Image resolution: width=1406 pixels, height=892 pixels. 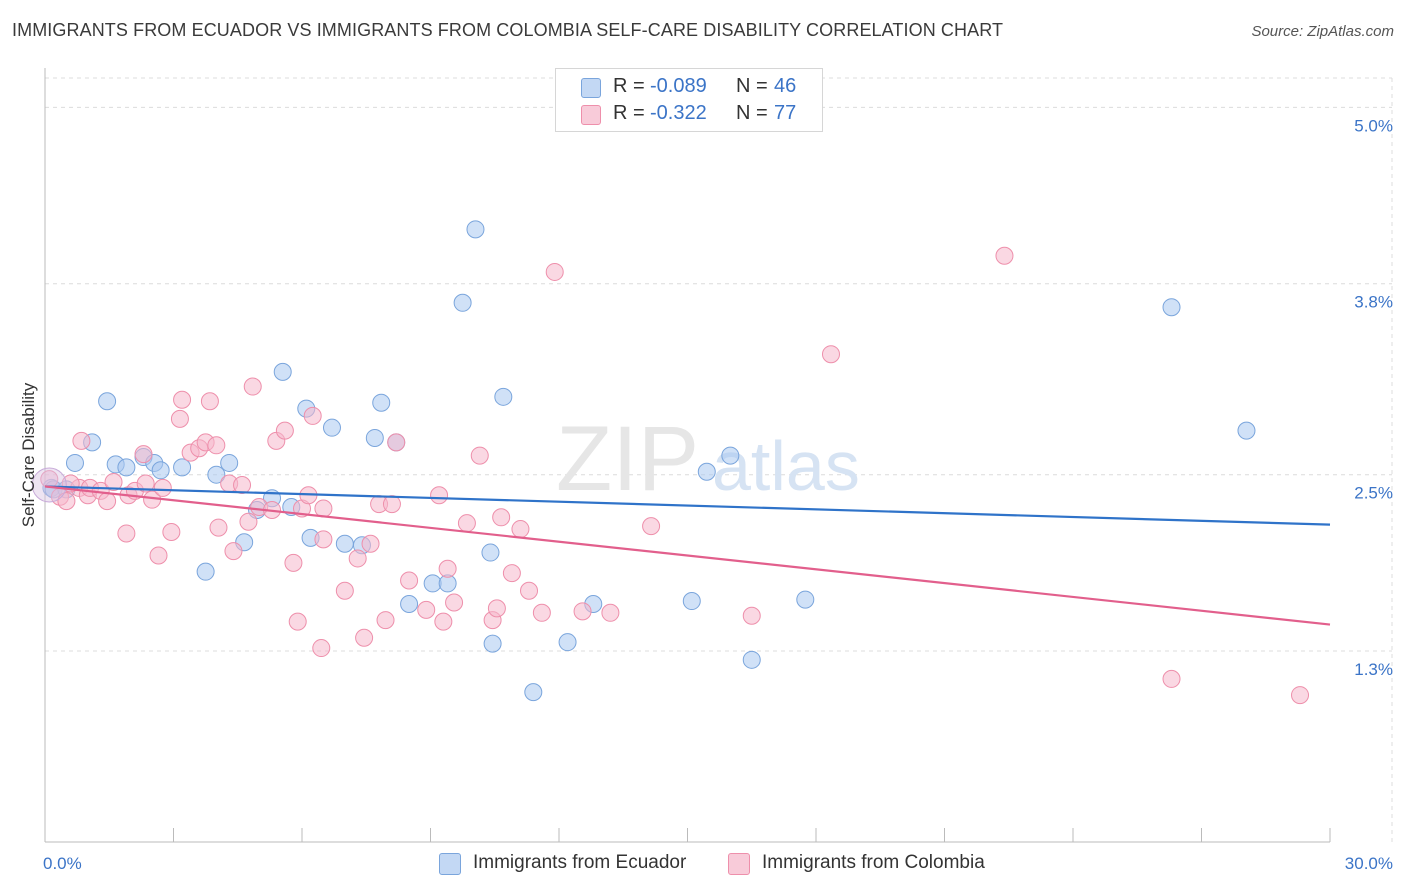 I want to click on legend-n-value: 46, so click(x=785, y=86).